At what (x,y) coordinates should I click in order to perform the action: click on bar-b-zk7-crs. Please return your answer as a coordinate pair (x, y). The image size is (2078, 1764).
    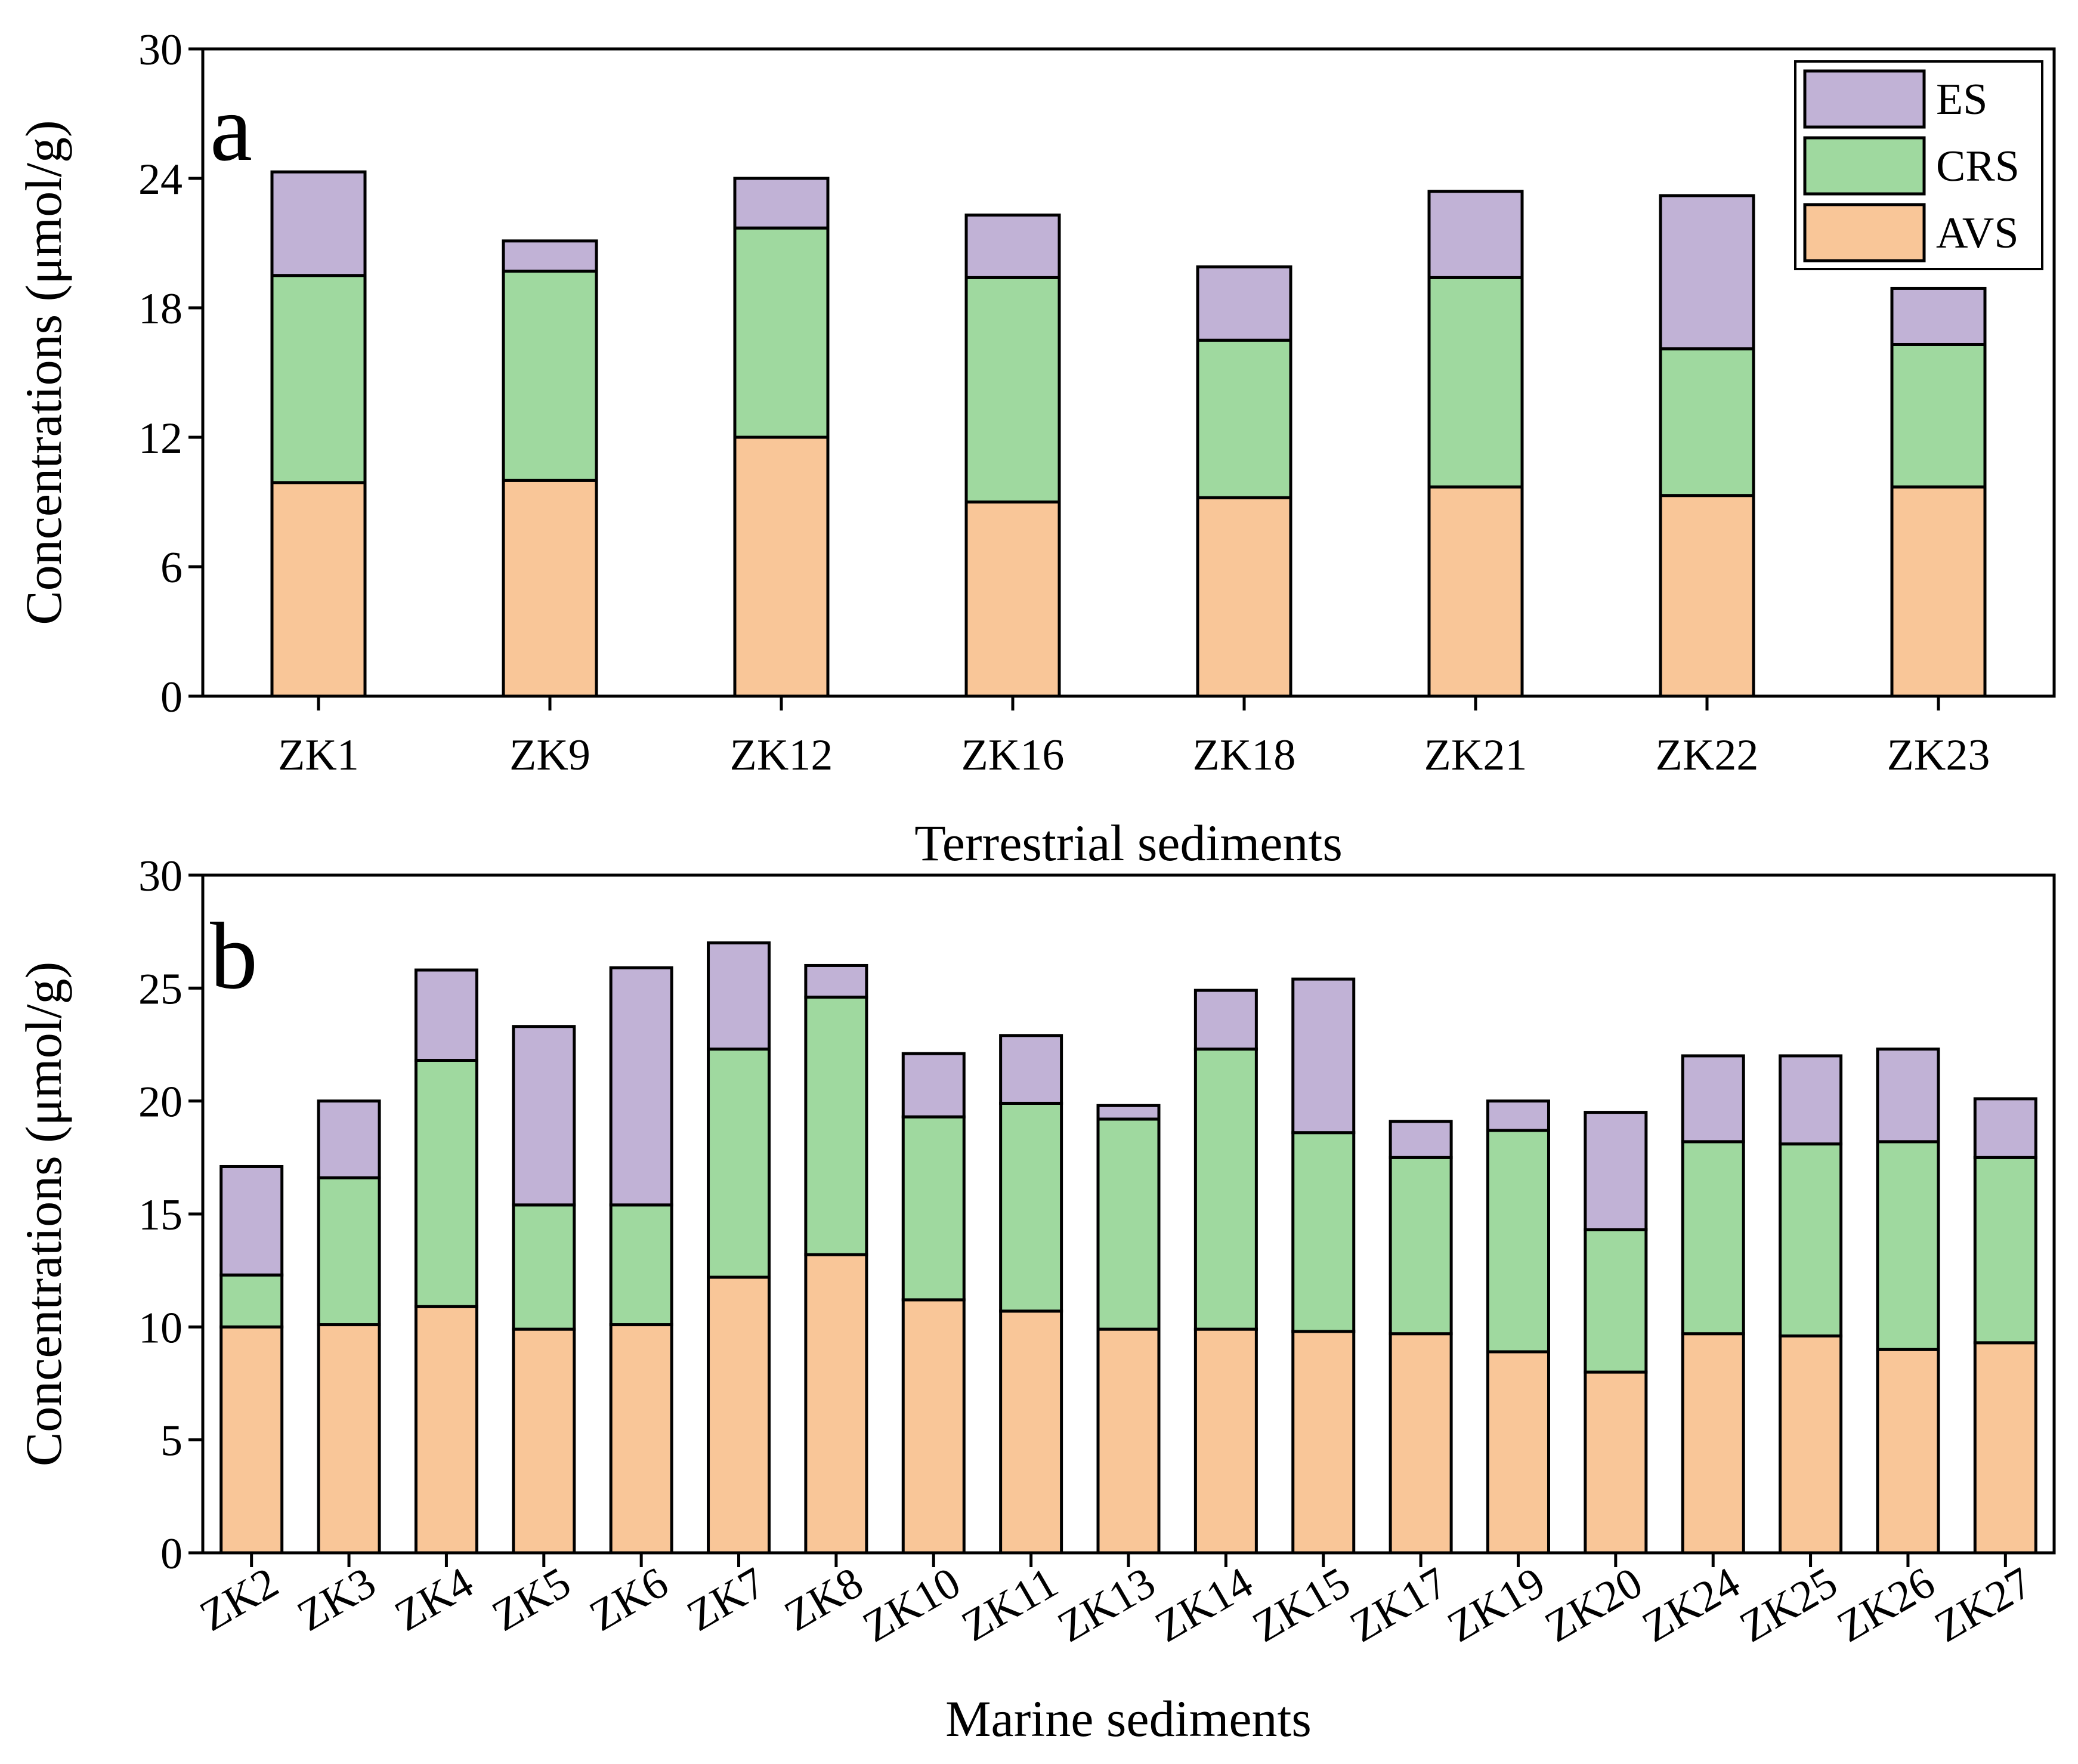
    Looking at the image, I should click on (739, 1164).